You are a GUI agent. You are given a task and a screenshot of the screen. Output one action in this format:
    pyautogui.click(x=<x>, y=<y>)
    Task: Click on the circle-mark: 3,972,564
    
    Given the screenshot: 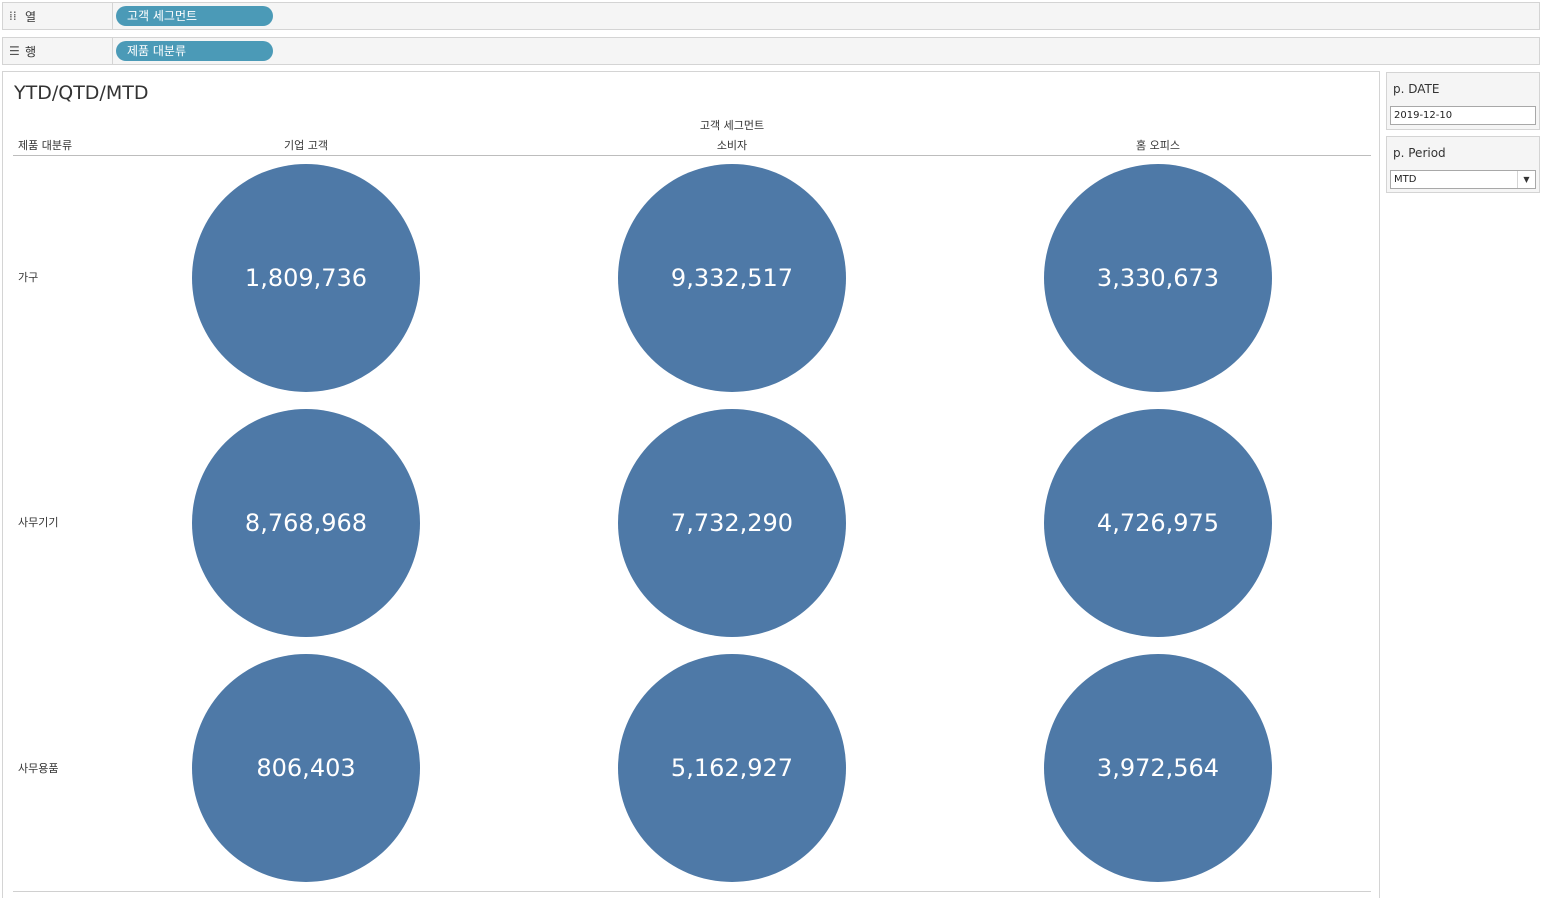 What is the action you would take?
    pyautogui.click(x=1158, y=768)
    